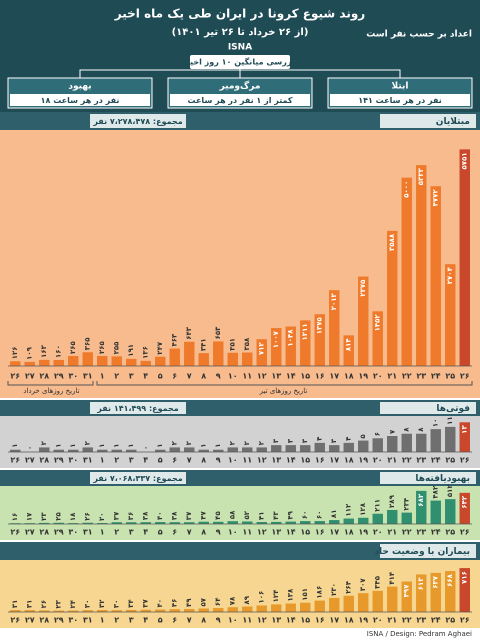  I want to click on x-tick-label: ۱۴, so click(291, 376).